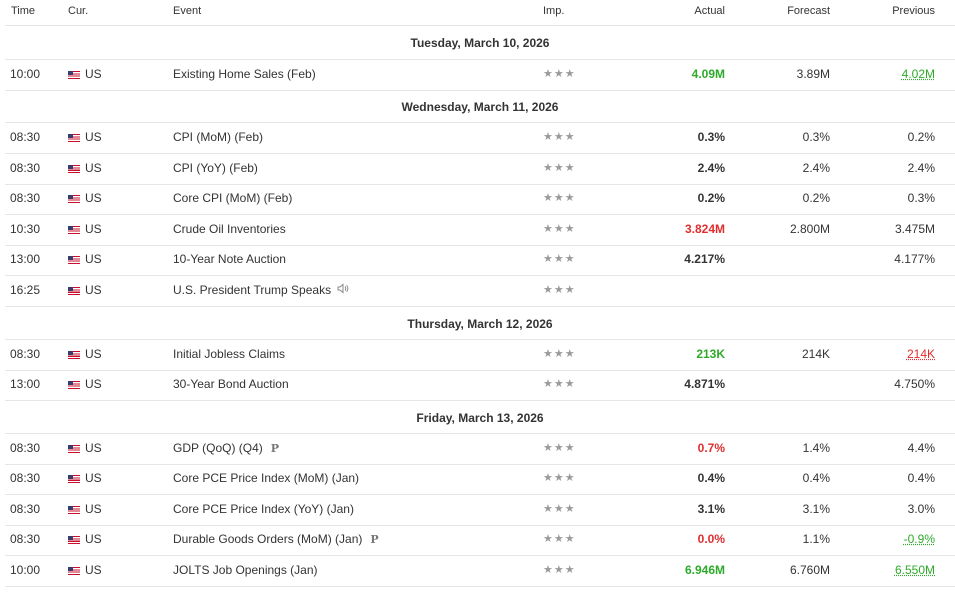 Image resolution: width=955 pixels, height=593 pixels. I want to click on day-header: Friday, March 13, 2026, so click(480, 418).